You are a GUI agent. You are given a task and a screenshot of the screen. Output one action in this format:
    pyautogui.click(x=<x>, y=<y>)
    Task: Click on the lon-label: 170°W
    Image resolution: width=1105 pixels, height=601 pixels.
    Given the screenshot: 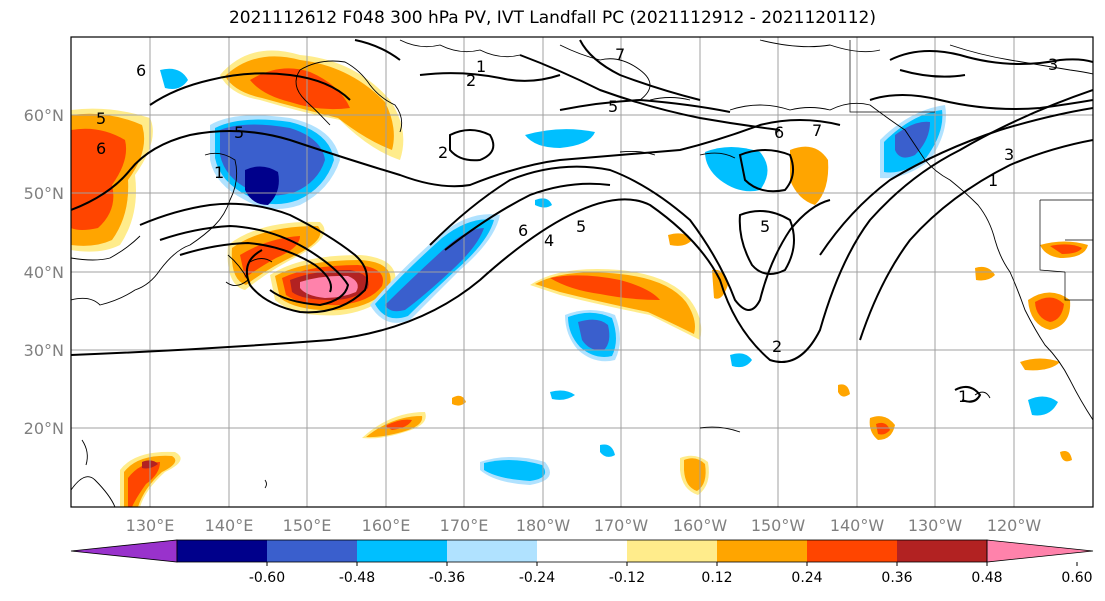 What is the action you would take?
    pyautogui.click(x=621, y=525)
    